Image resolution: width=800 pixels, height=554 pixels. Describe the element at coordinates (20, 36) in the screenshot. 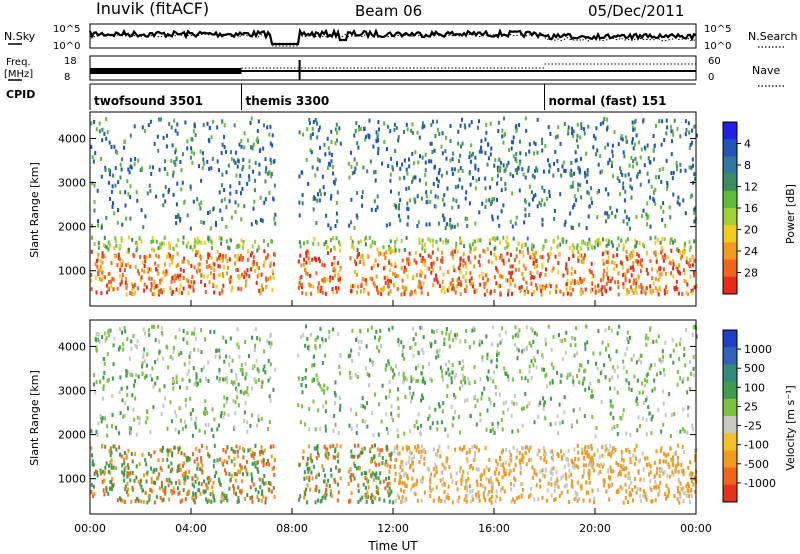

I see `nsky-label: N.Sky` at that location.